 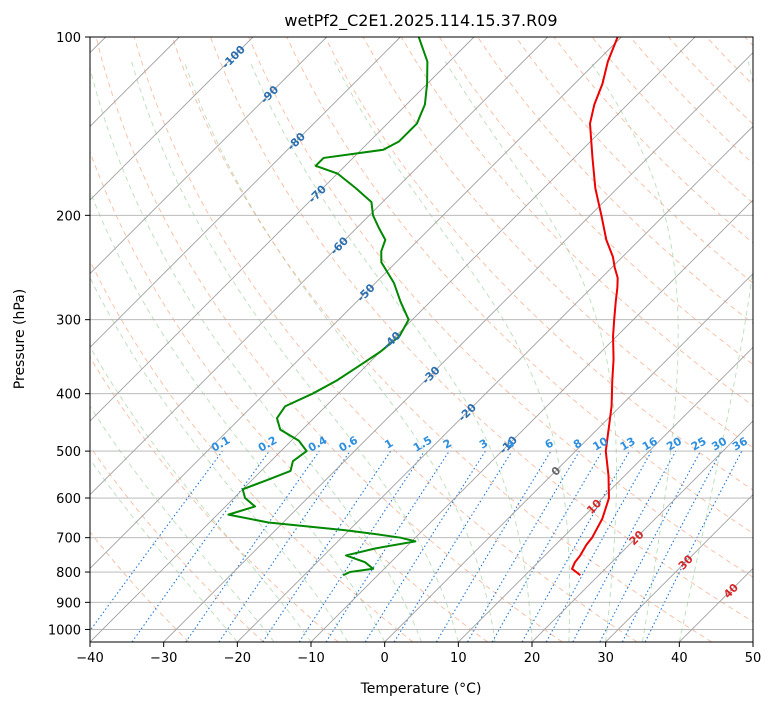 What do you see at coordinates (163, 658) in the screenshot?
I see `x-tick-label: −30` at bounding box center [163, 658].